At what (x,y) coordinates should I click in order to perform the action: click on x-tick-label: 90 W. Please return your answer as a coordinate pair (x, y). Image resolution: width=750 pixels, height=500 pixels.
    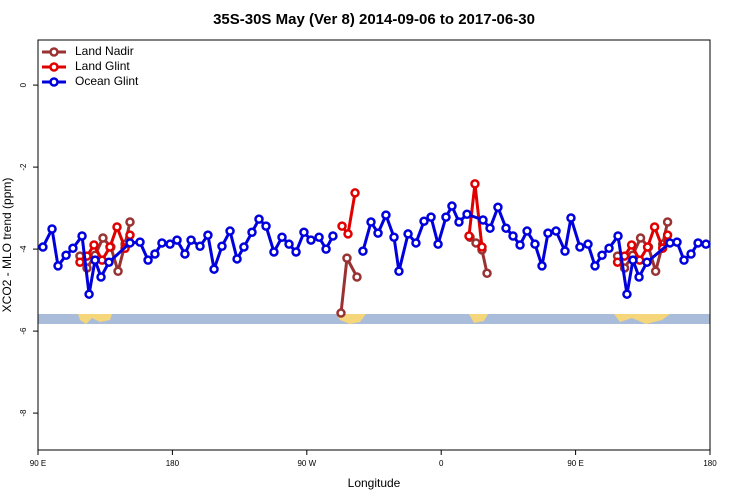
    Looking at the image, I should click on (306, 463).